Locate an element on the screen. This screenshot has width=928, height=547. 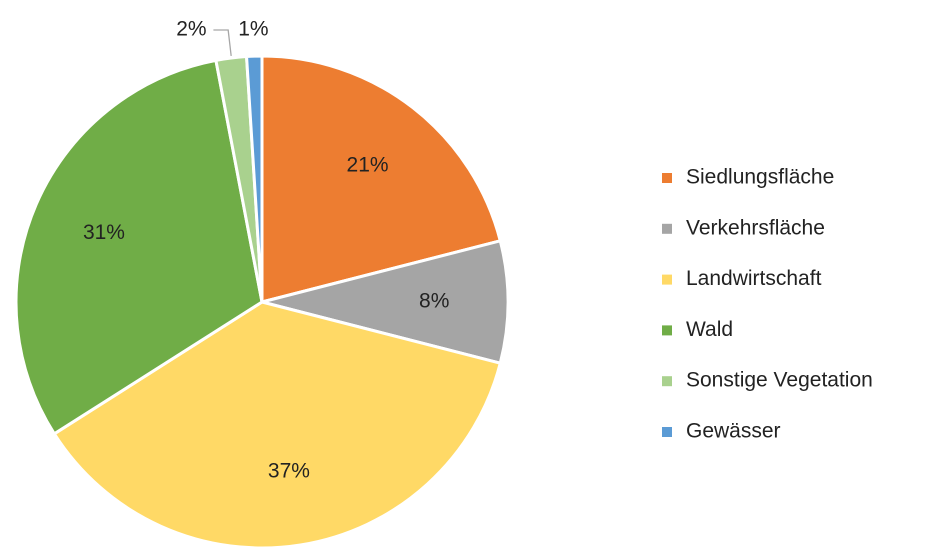
legend-label: Gewässer is located at coordinates (733, 431).